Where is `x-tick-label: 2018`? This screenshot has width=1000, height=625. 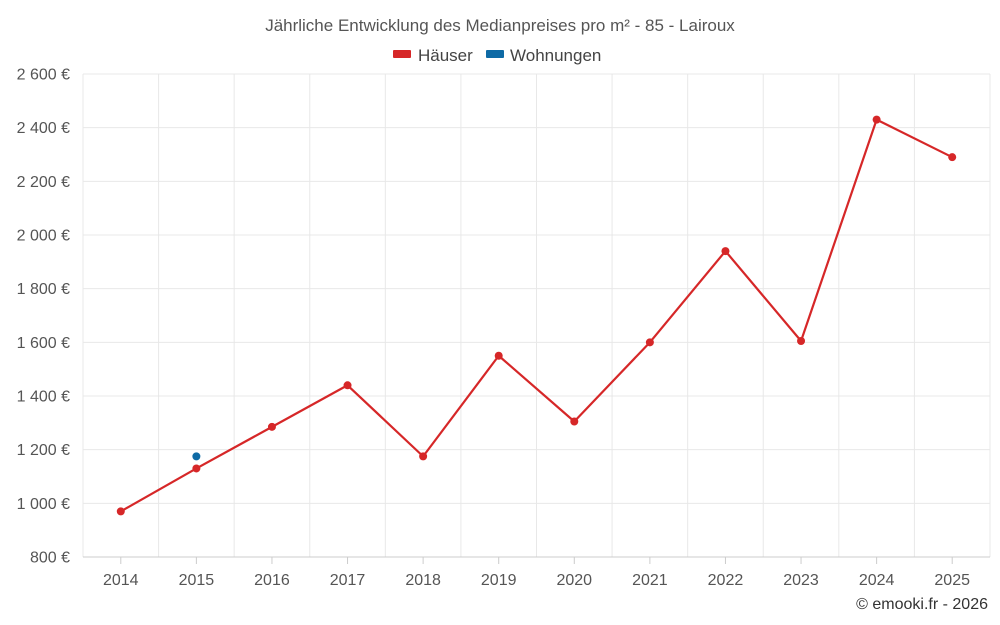
x-tick-label: 2018 is located at coordinates (423, 580).